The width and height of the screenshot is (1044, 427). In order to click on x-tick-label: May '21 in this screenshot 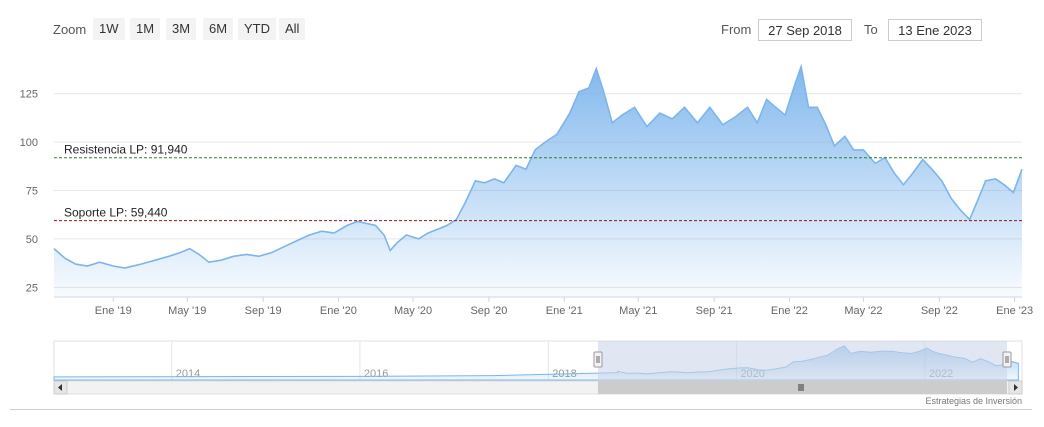, I will do `click(638, 311)`.